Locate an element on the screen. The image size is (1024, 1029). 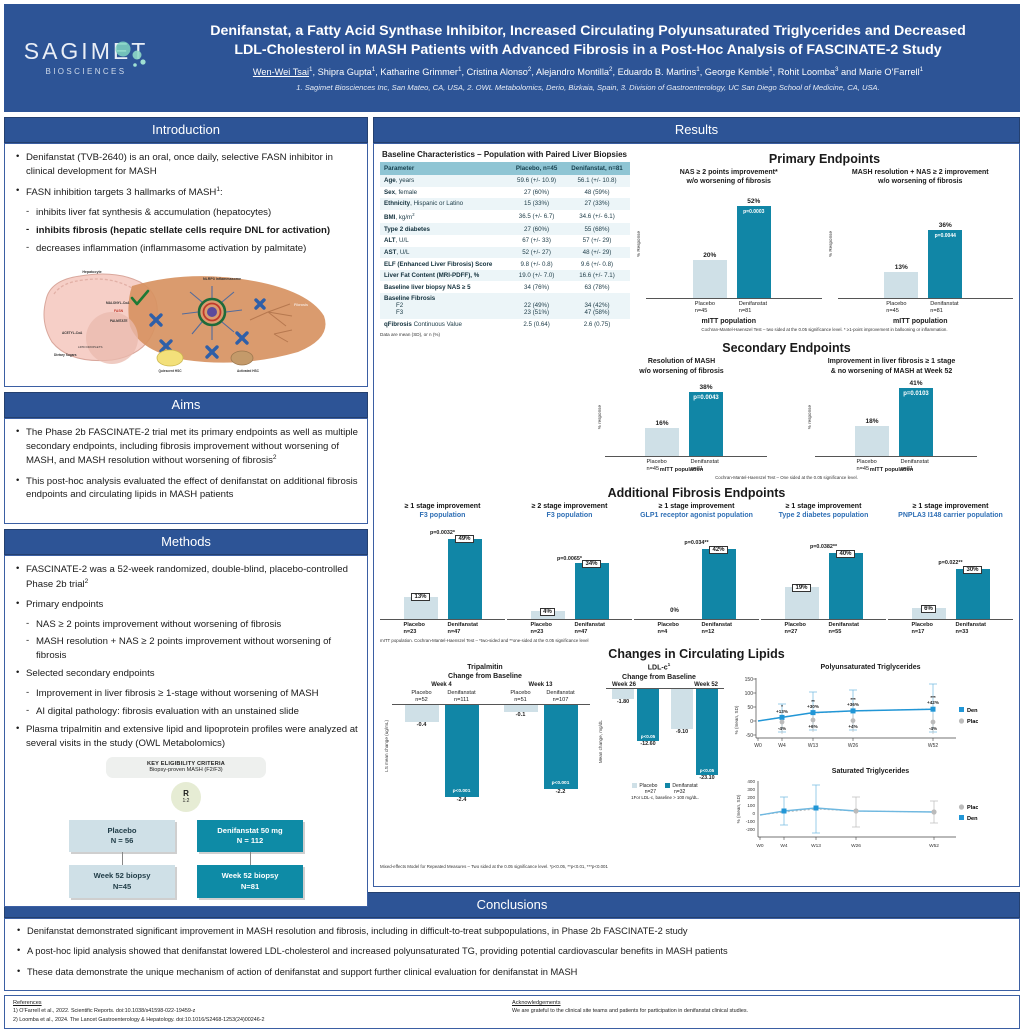
bar-denifanstat: p<0.05 is located at coordinates (648, 715).